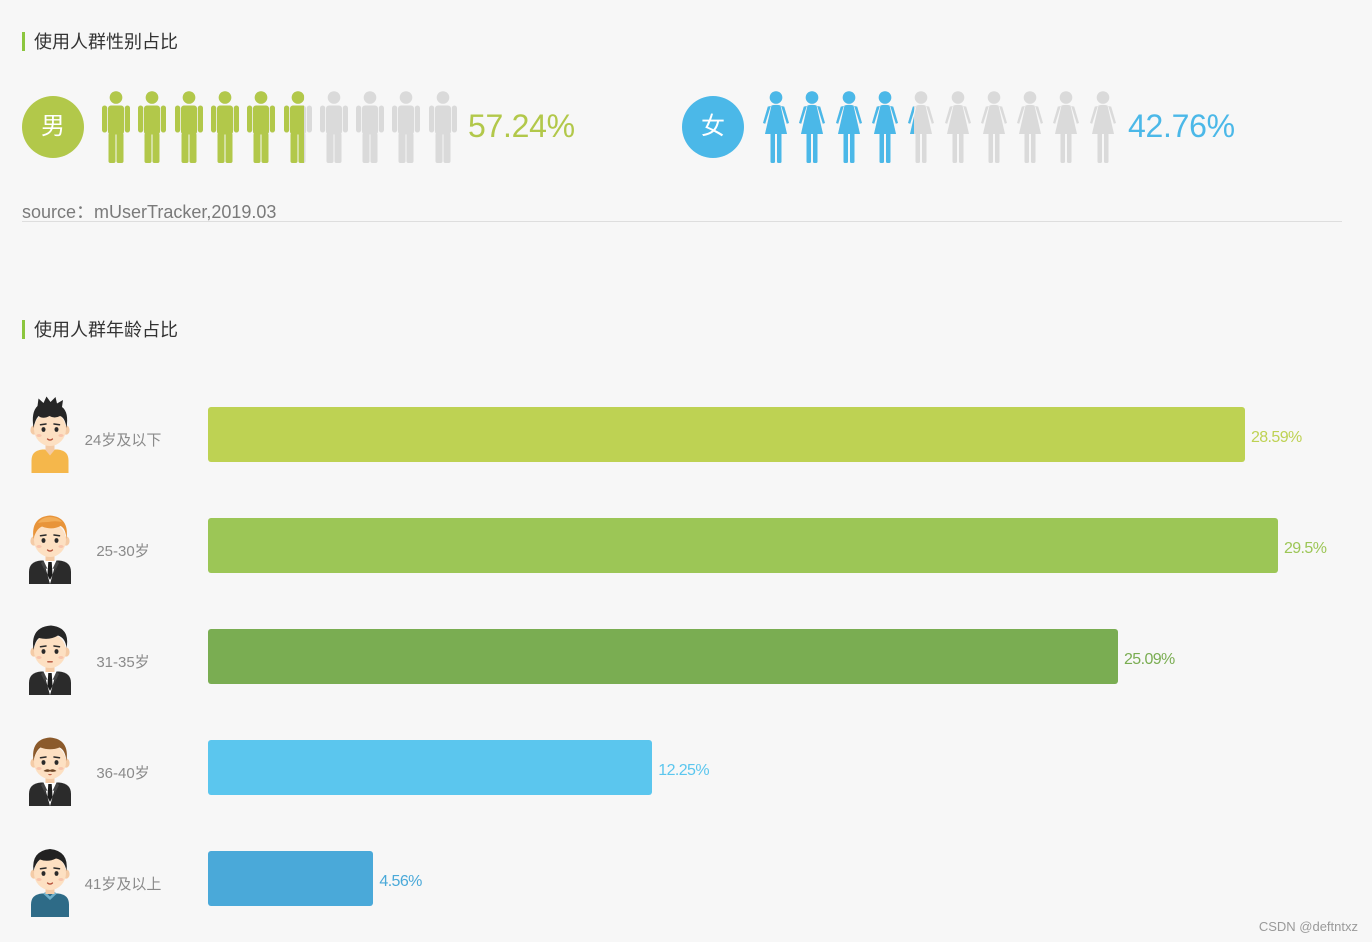  I want to click on young-man-yellow-shirt-avatar-icon, so click(50, 434).